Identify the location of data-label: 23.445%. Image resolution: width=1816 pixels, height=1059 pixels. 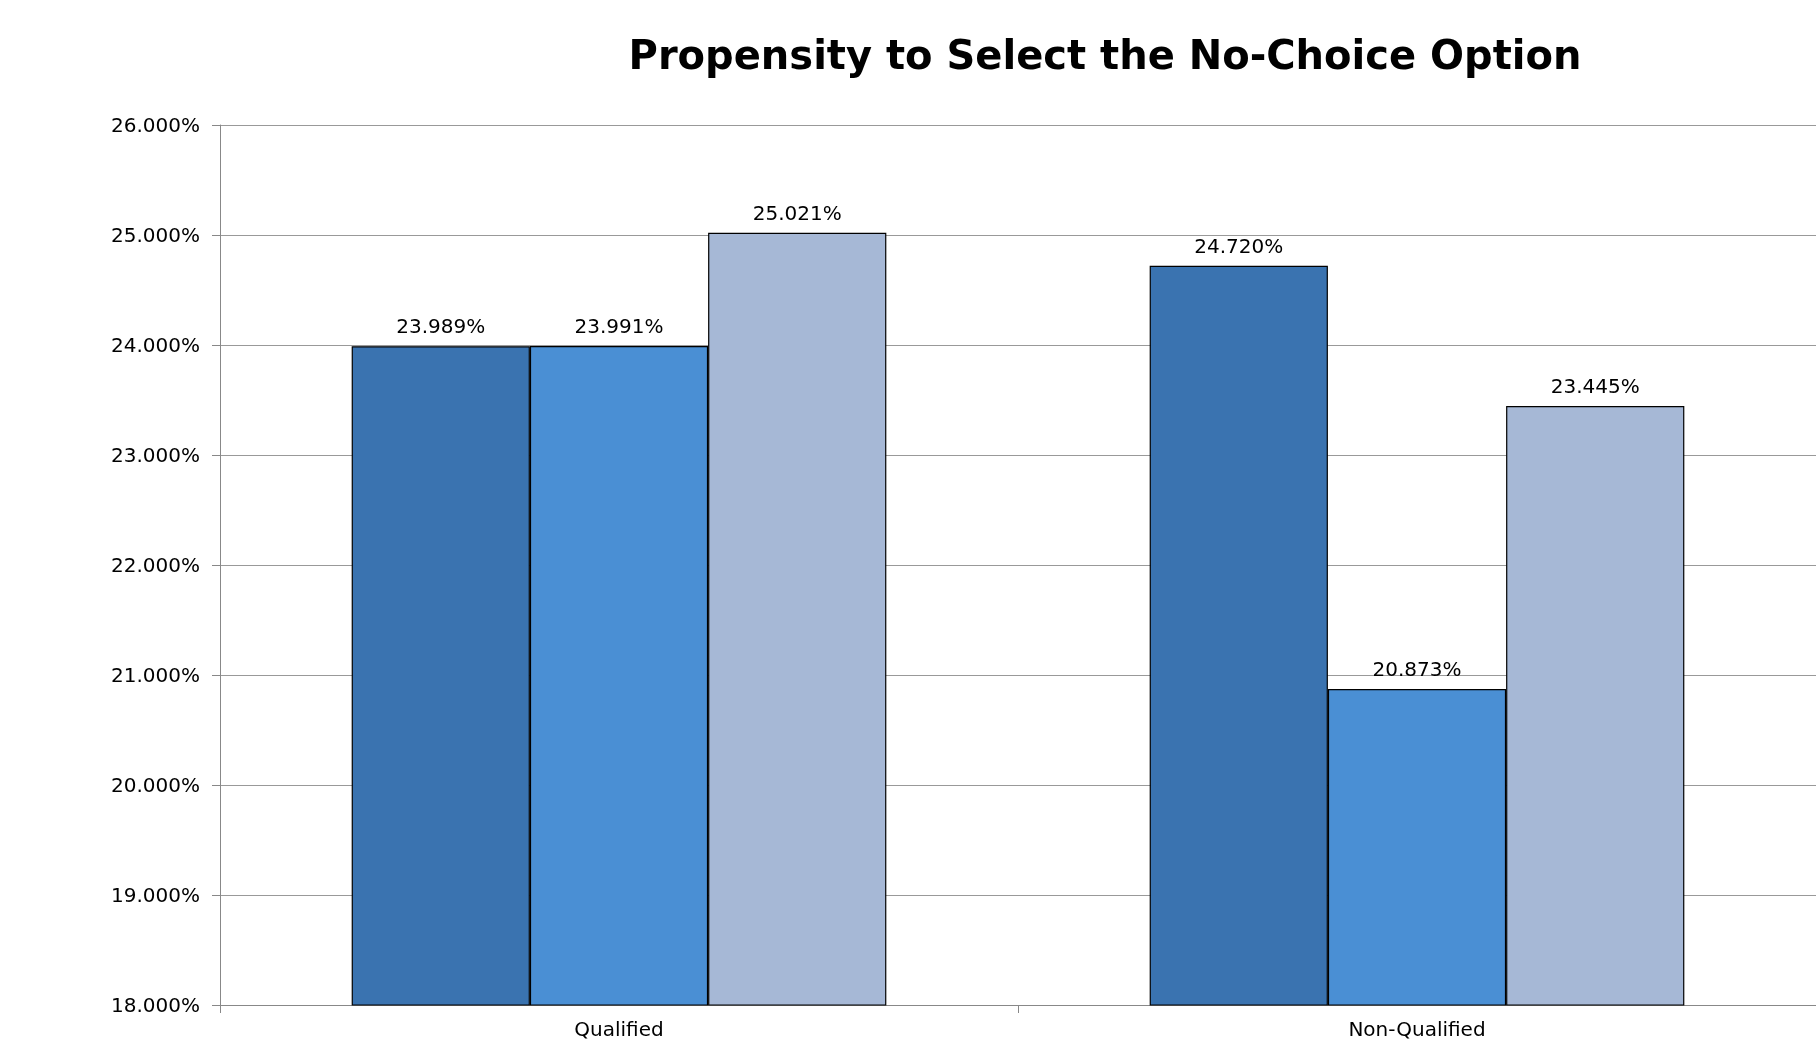
(1595, 386).